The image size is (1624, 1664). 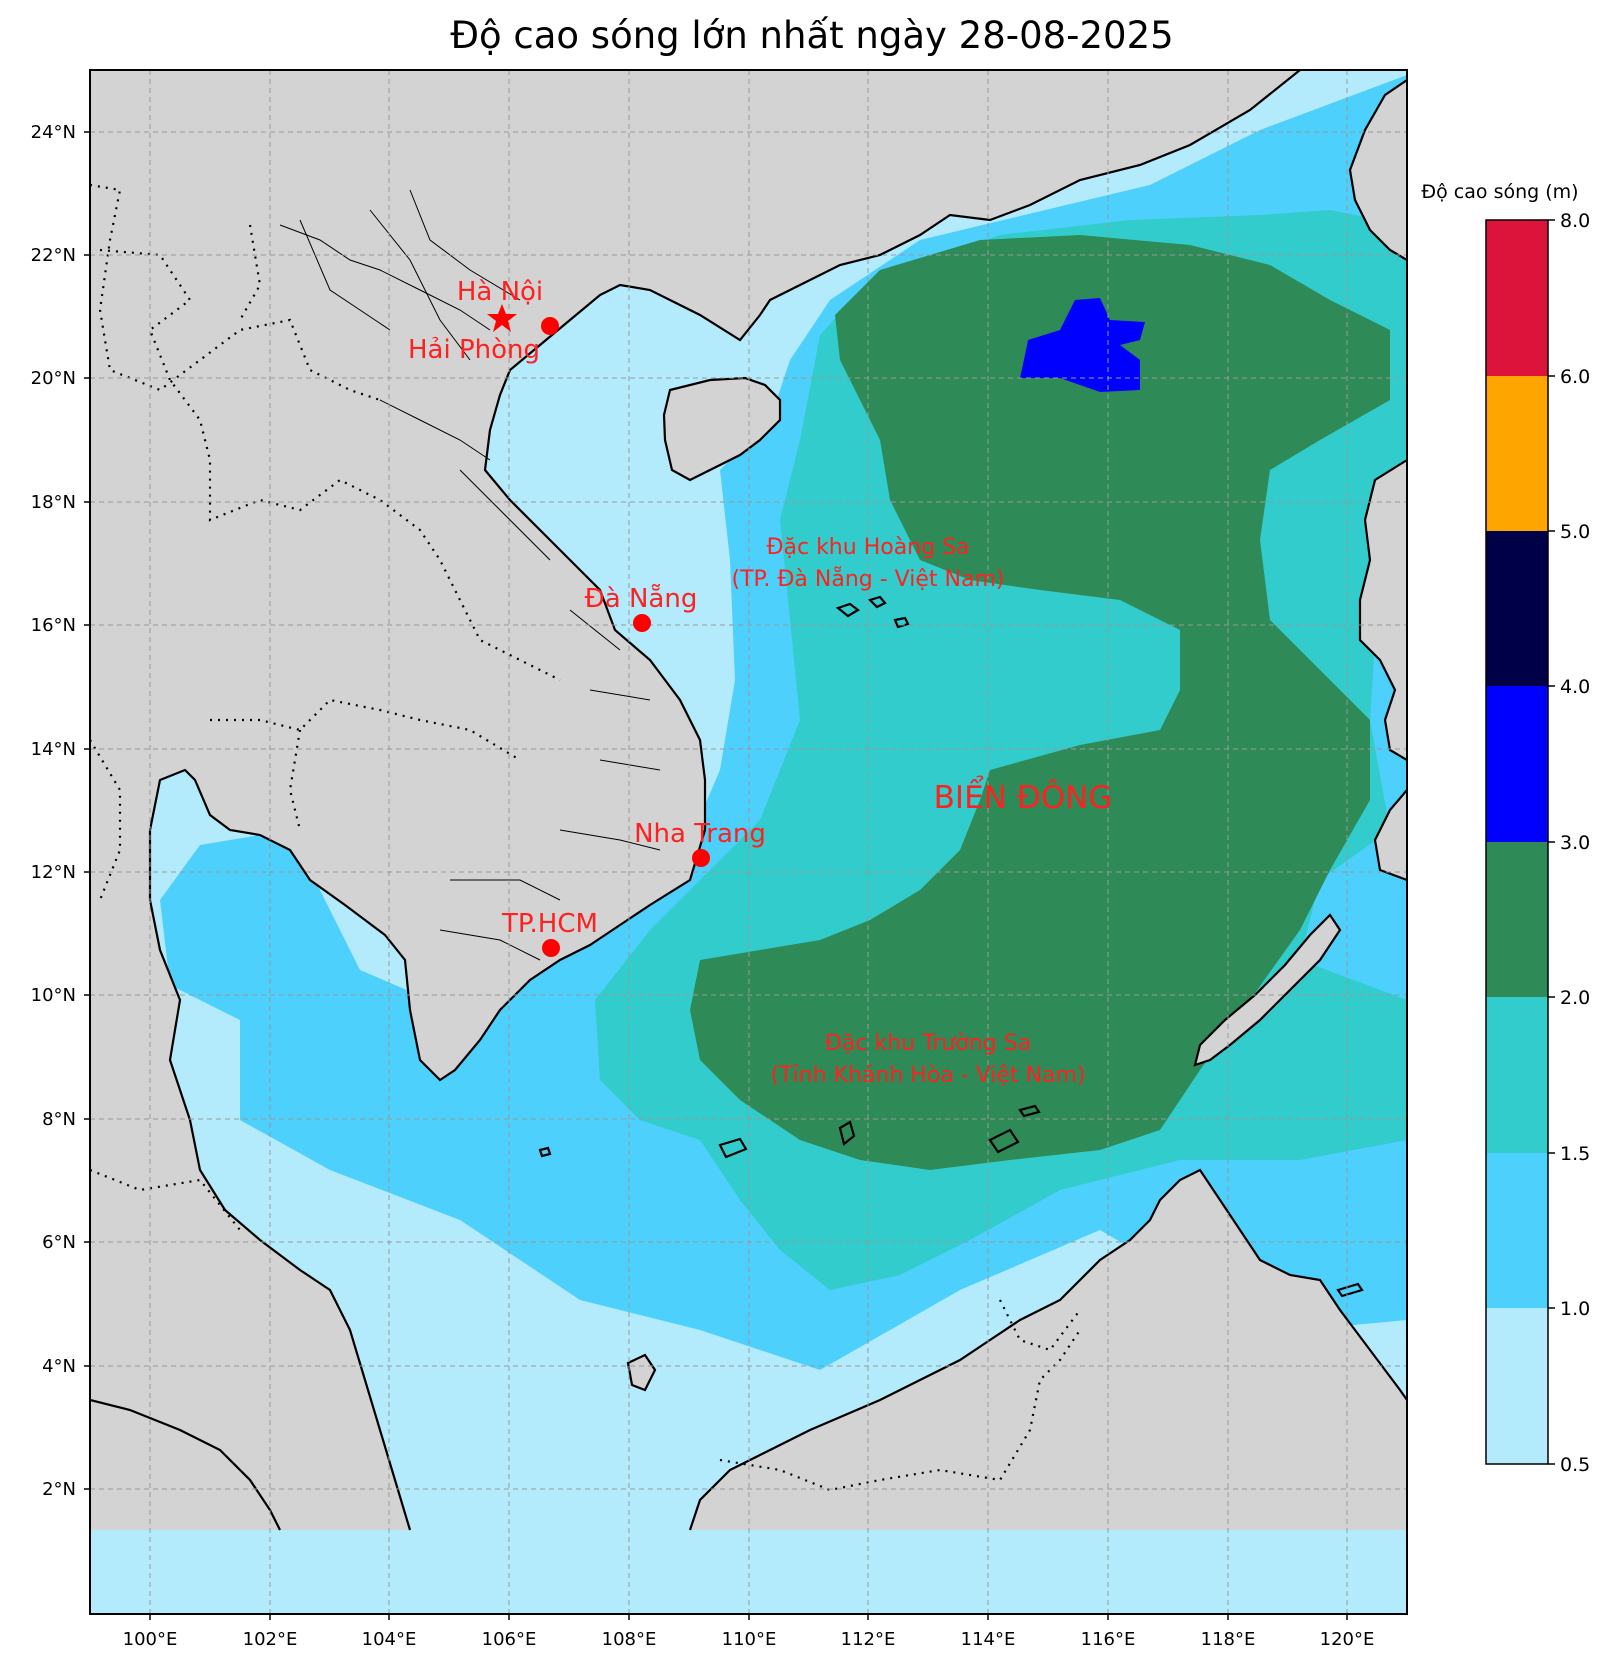 I want to click on lon-tick-label: 104°E, so click(x=389, y=1639).